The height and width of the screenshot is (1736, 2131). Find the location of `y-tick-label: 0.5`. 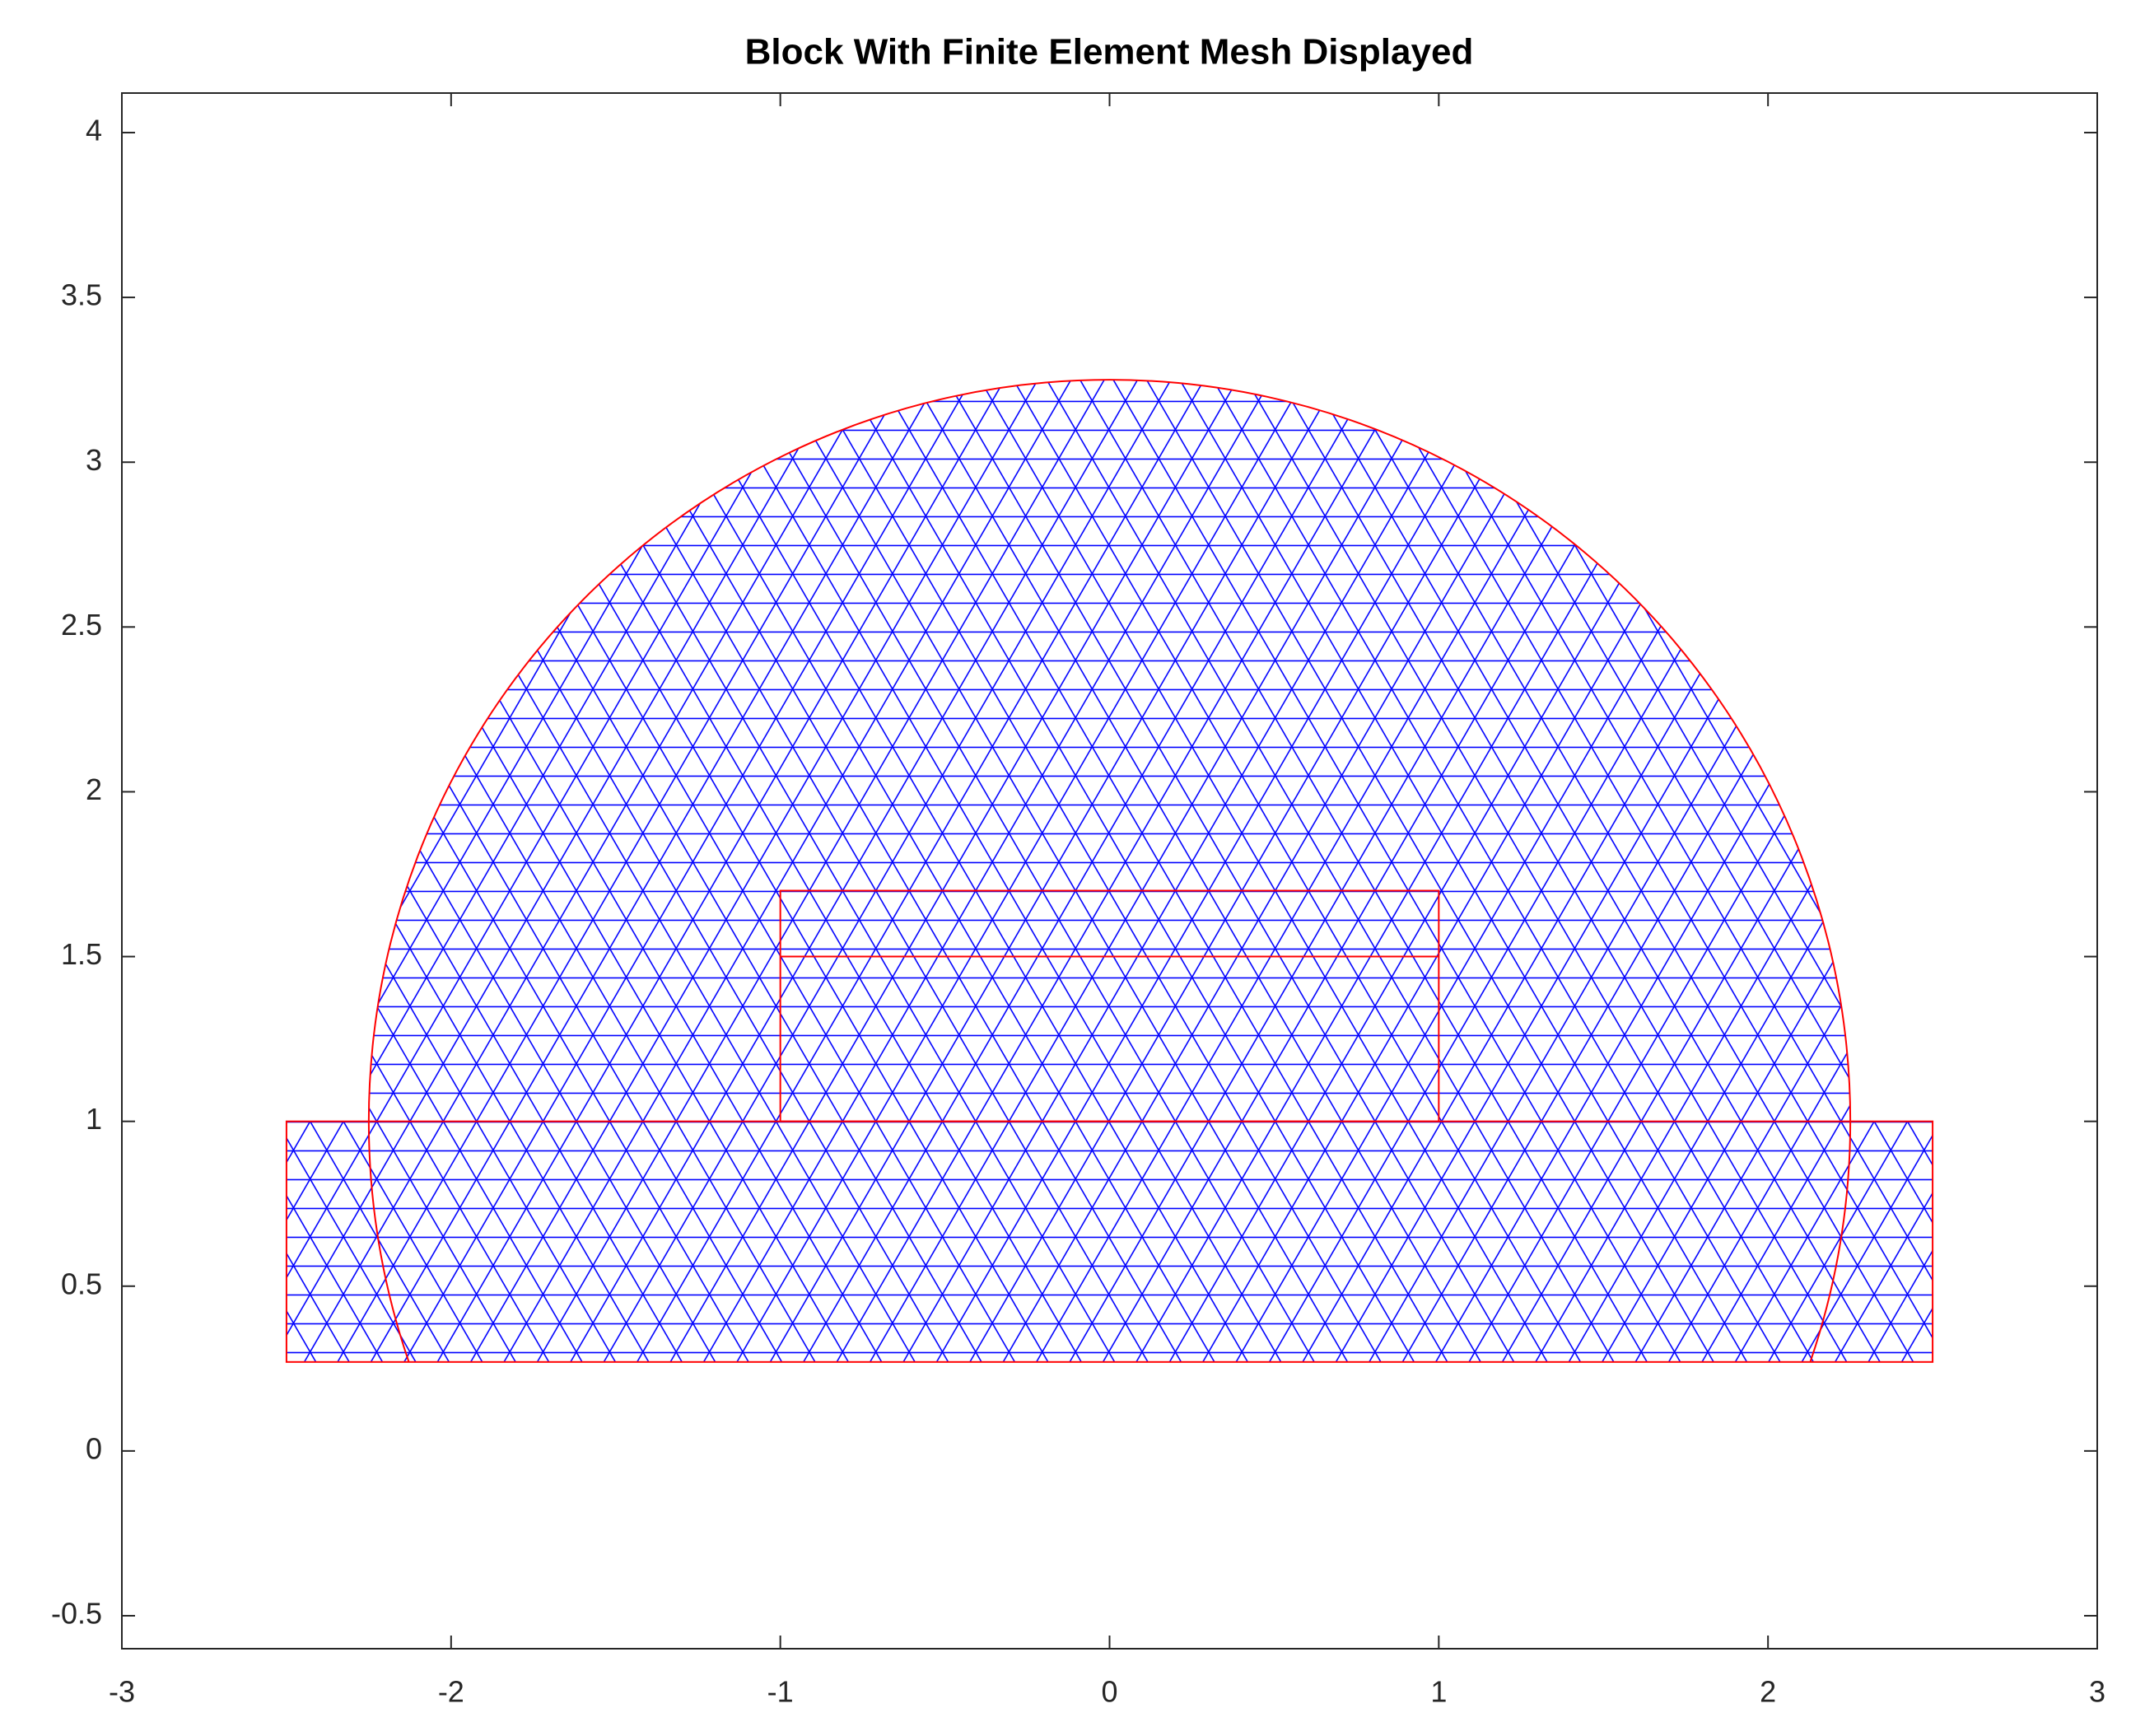

y-tick-label: 0.5 is located at coordinates (81, 1283).